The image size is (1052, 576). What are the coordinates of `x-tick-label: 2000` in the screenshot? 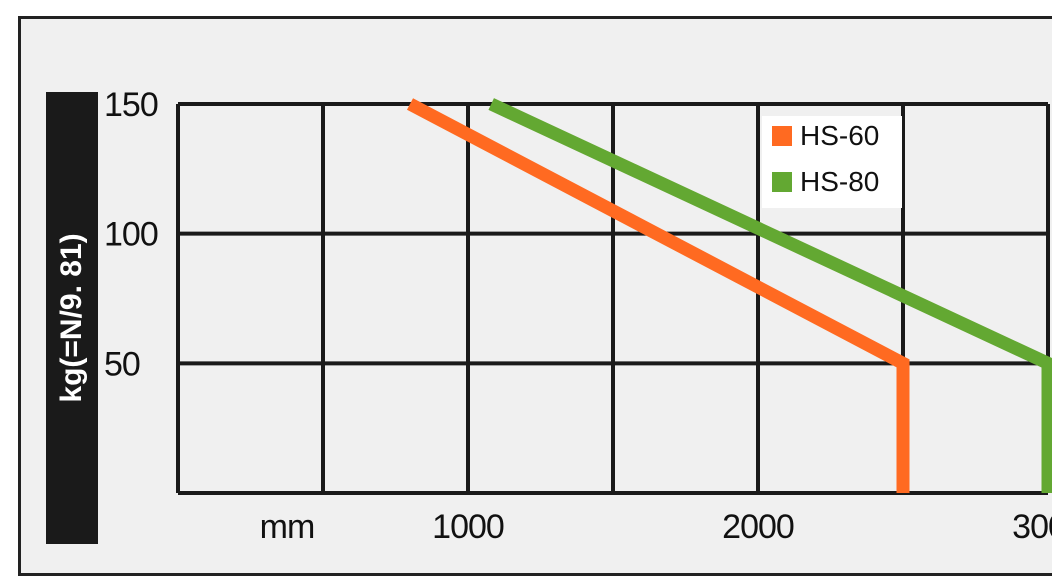 It's located at (758, 527).